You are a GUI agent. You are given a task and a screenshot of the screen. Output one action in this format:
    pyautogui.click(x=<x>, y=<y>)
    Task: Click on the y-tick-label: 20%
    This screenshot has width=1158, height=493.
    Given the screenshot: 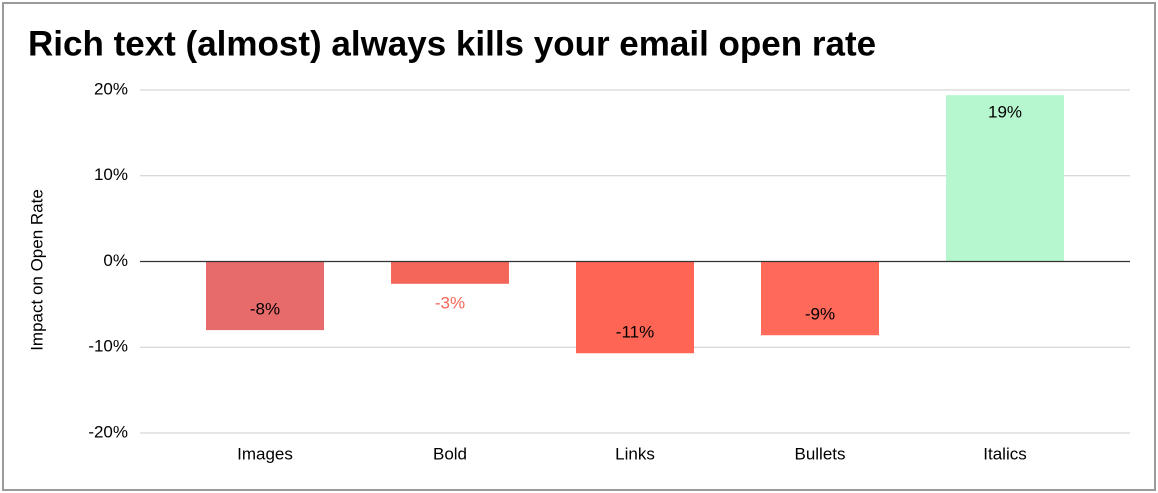 What is the action you would take?
    pyautogui.click(x=111, y=88)
    